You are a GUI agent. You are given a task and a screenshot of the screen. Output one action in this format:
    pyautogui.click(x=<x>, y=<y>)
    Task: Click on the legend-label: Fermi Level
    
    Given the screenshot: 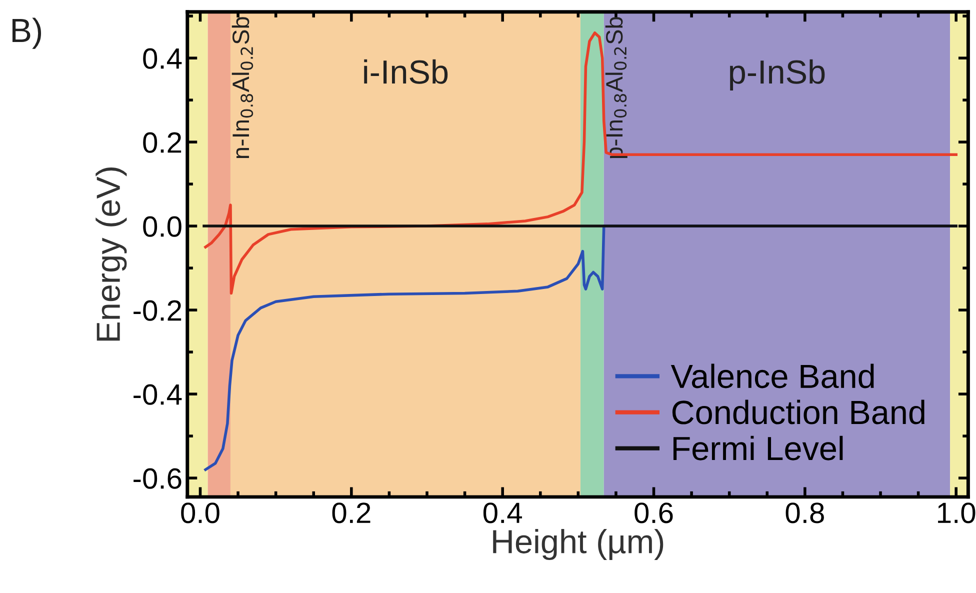 What is the action you would take?
    pyautogui.click(x=758, y=448)
    